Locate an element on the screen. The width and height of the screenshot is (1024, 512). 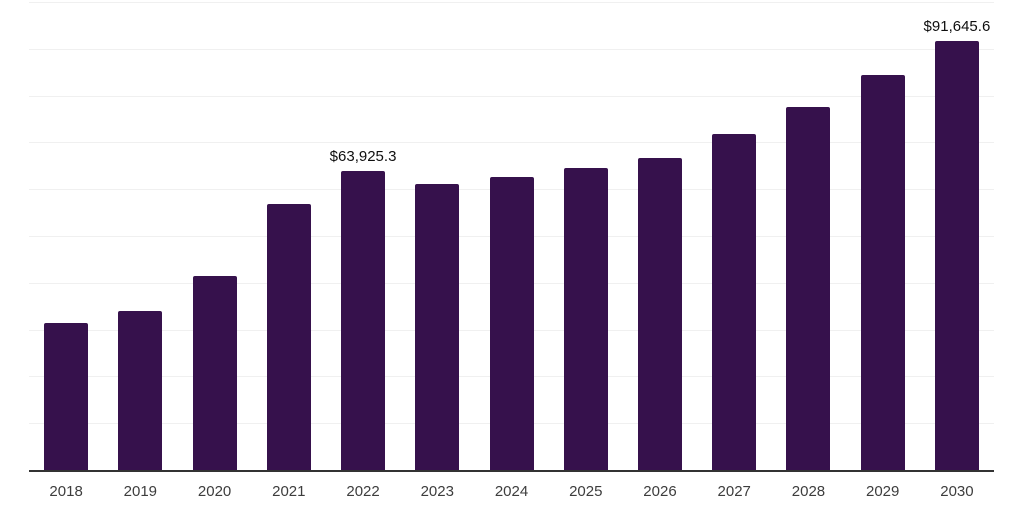
x-tick-label-2022: 2022 is located at coordinates (363, 491).